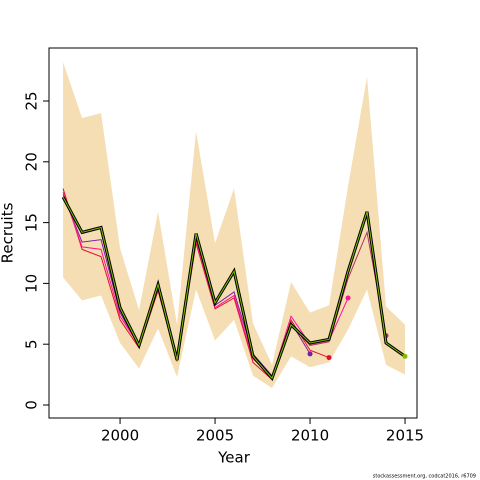 The height and width of the screenshot is (480, 480). Describe the element at coordinates (32, 100) in the screenshot. I see `y-tick-label: 25` at that location.